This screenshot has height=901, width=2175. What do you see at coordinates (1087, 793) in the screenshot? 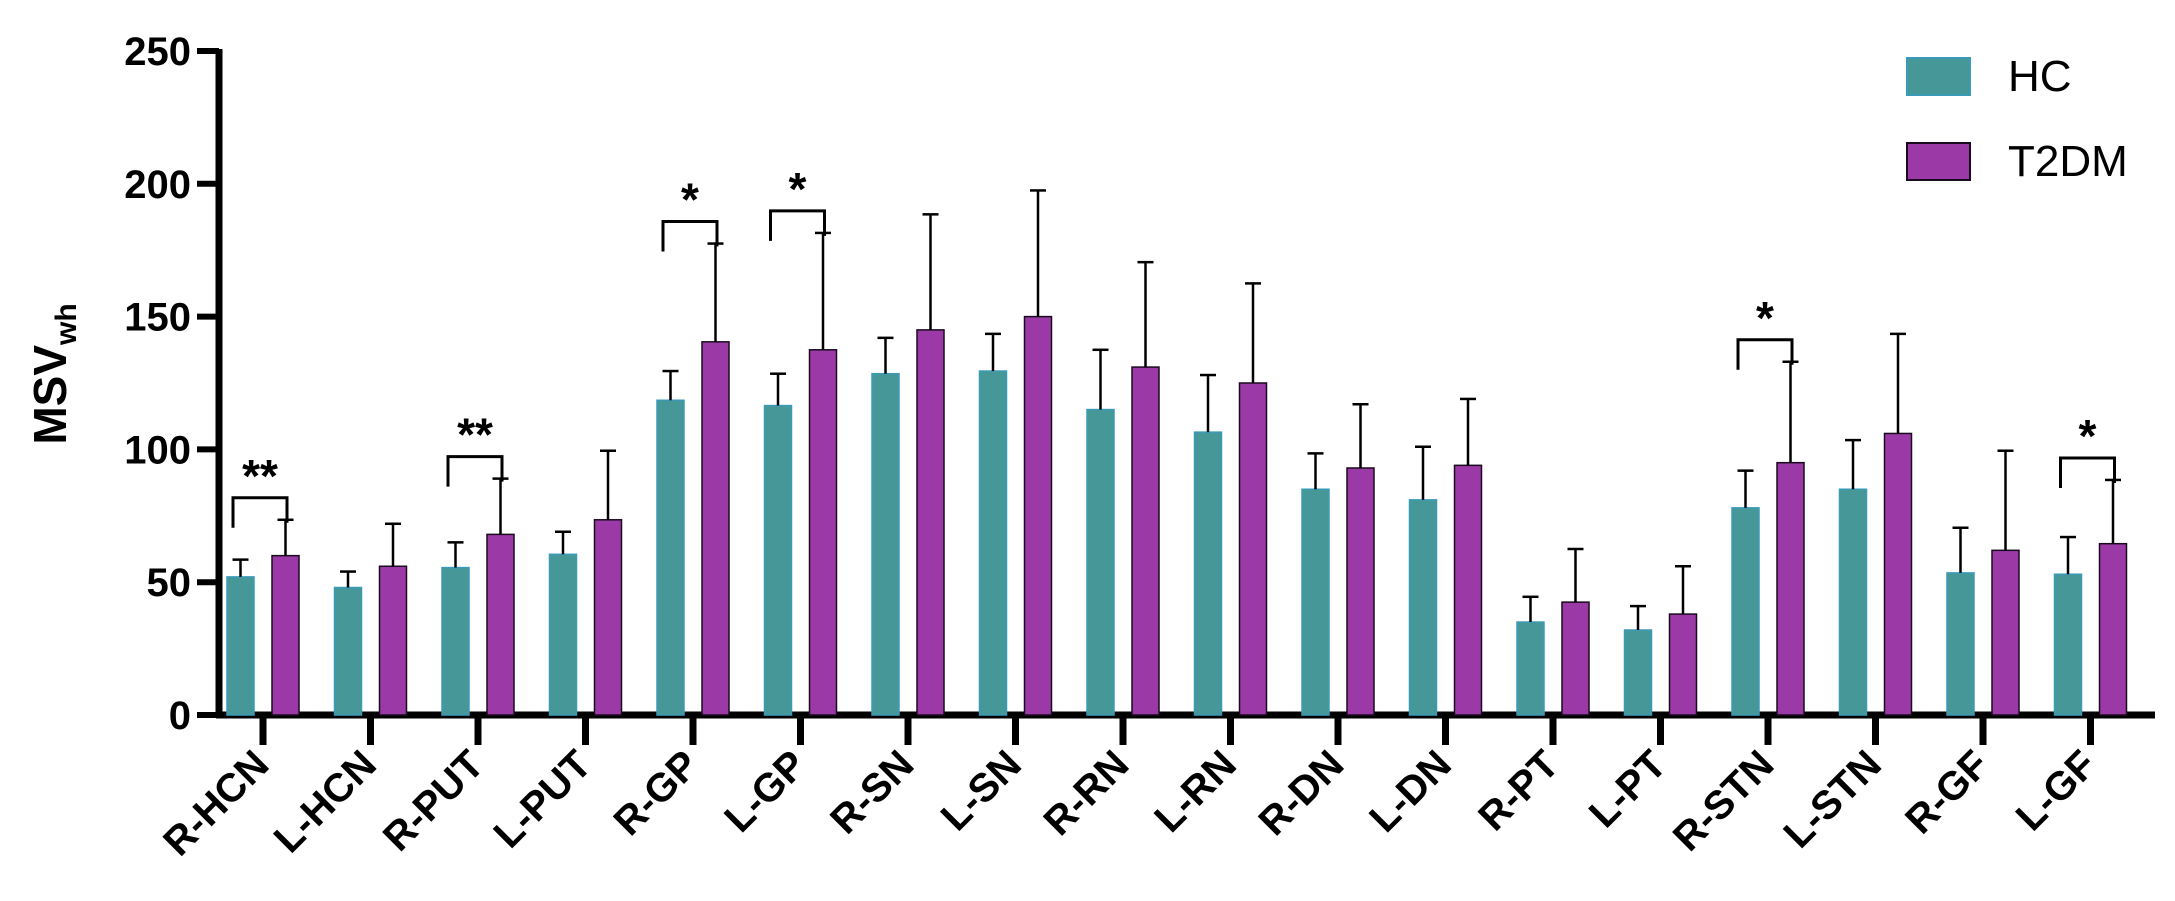
I see `x-tick-label: R-RN` at bounding box center [1087, 793].